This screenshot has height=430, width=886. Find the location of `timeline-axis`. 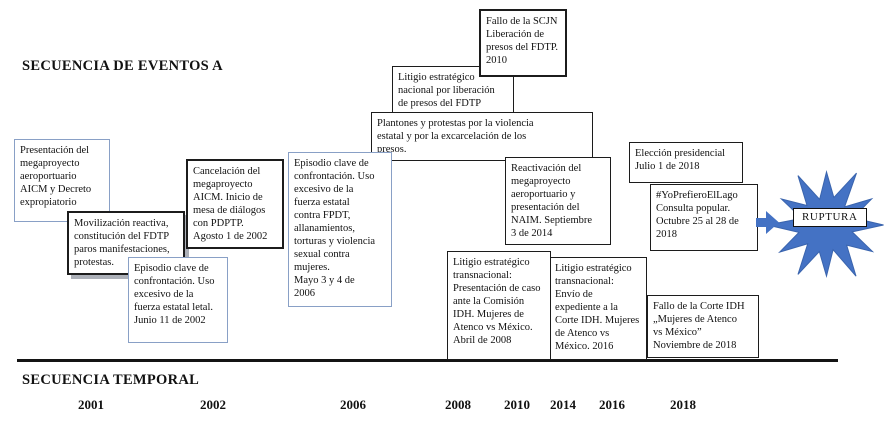

timeline-axis is located at coordinates (427, 360).